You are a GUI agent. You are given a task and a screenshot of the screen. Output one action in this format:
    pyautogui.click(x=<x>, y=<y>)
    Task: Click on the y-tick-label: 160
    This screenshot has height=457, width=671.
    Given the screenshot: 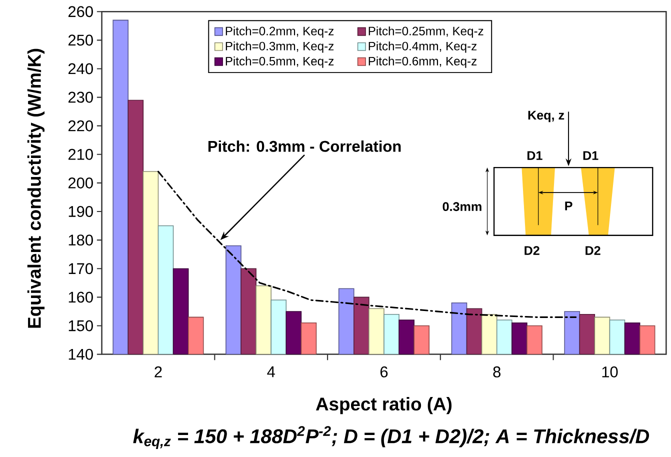 What is the action you would take?
    pyautogui.click(x=80, y=297)
    